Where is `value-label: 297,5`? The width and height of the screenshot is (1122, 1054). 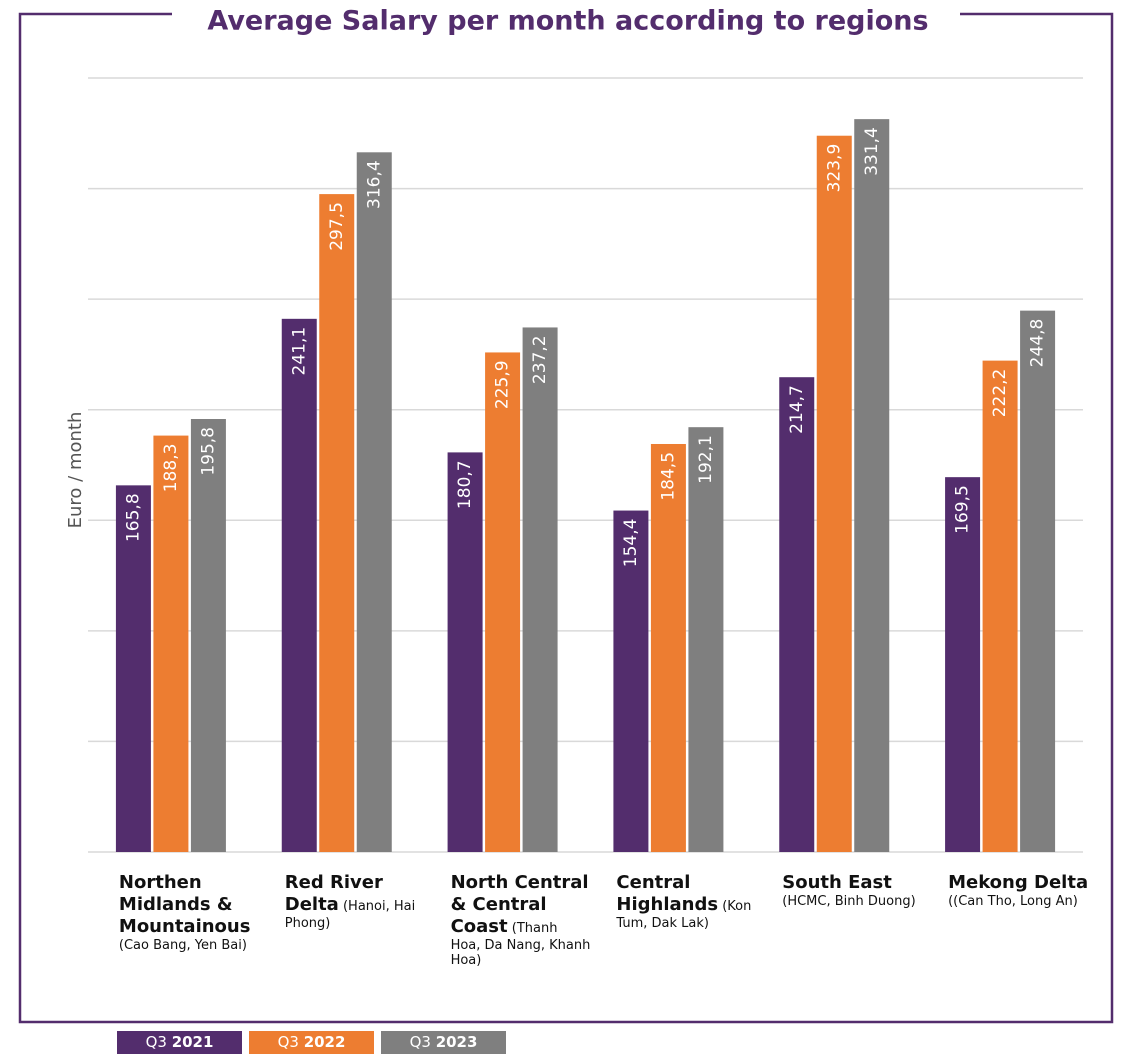 value-label: 297,5 is located at coordinates (337, 226).